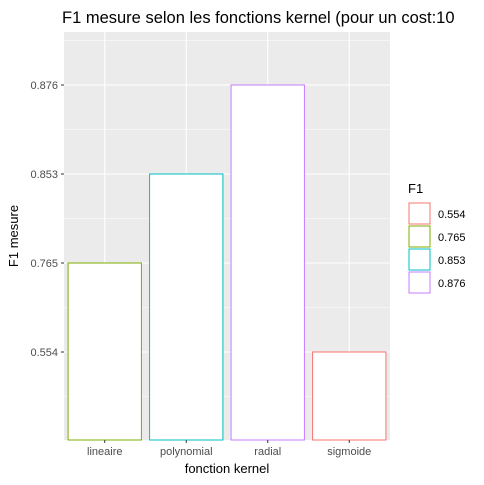 The width and height of the screenshot is (484, 485). I want to click on bar-radial, so click(267, 262).